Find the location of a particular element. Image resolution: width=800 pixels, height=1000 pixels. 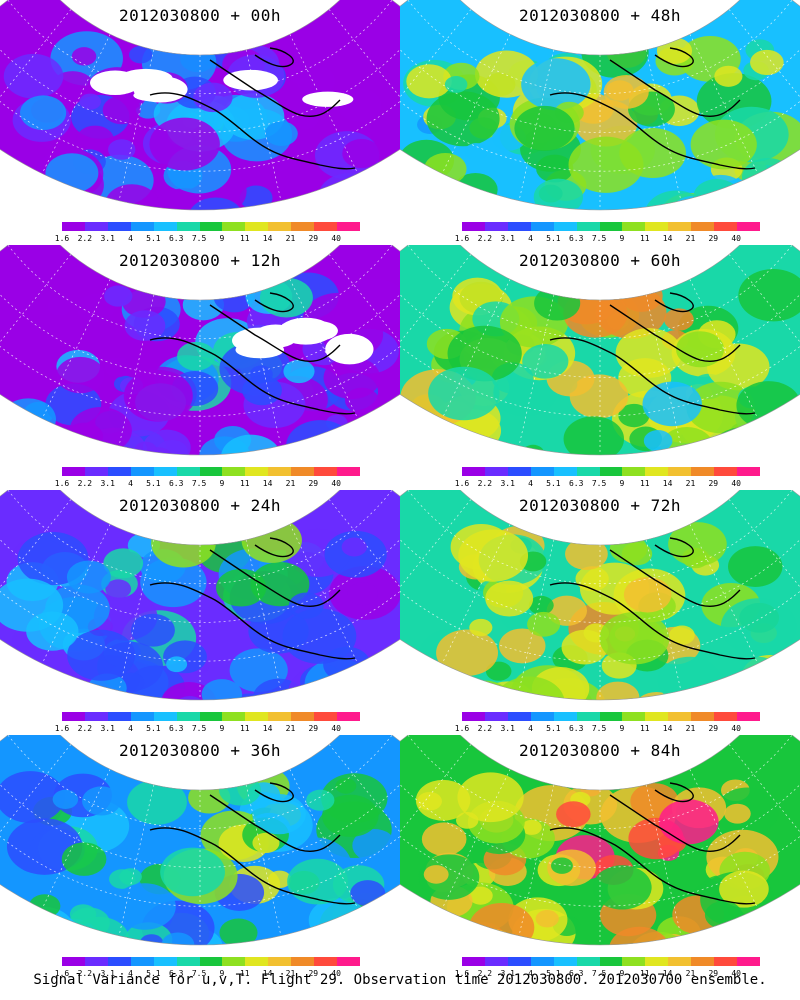

colorbar-tick-label: 21 is located at coordinates (690, 973).